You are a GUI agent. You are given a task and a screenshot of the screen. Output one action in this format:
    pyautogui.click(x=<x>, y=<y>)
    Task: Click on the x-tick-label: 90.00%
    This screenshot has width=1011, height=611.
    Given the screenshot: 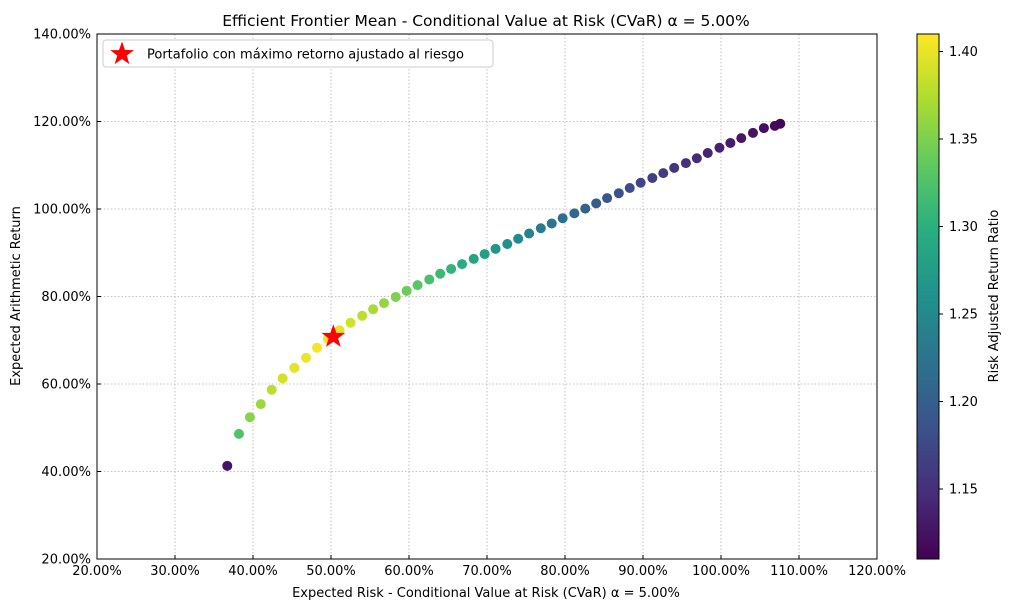 What is the action you would take?
    pyautogui.click(x=643, y=571)
    